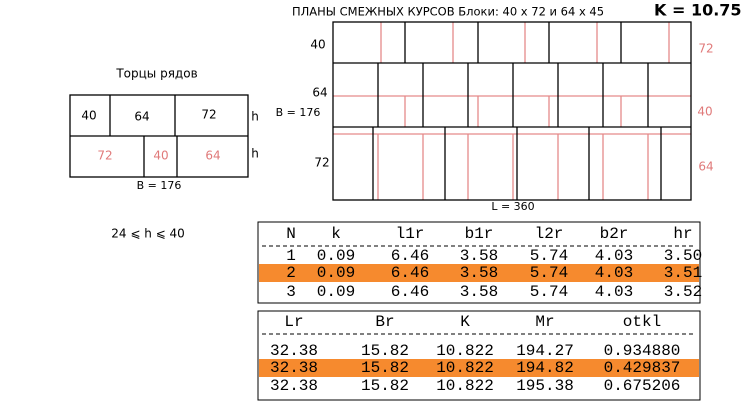 This screenshot has width=742, height=404. What do you see at coordinates (683, 273) in the screenshot?
I see `cell: 3.51` at bounding box center [683, 273].